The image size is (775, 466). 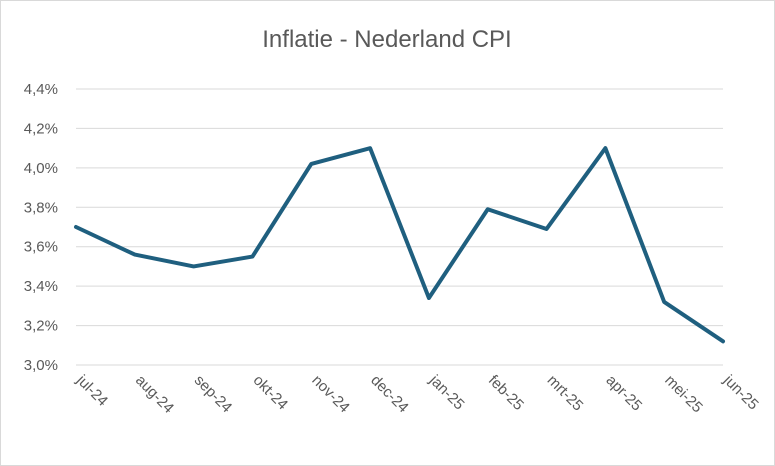 What do you see at coordinates (91, 390) in the screenshot?
I see `x-tick-label: jul-24` at bounding box center [91, 390].